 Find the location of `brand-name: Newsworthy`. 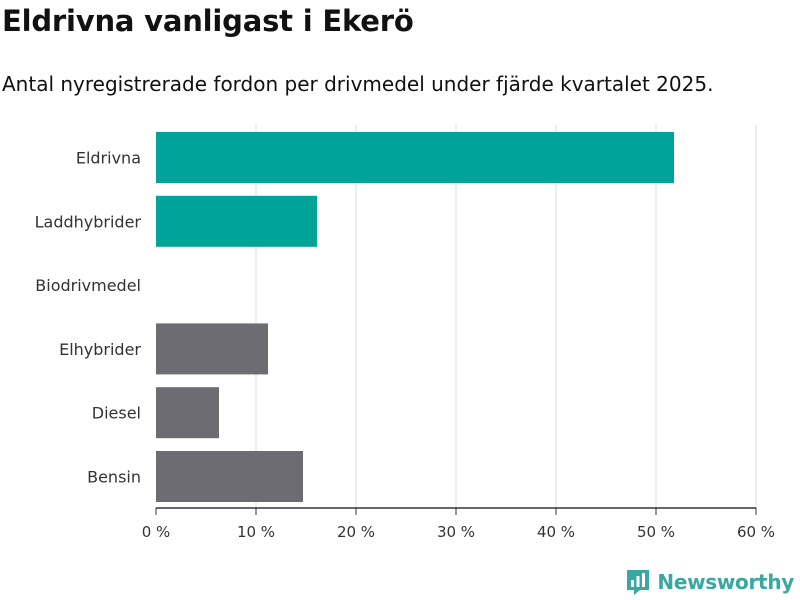

brand-name: Newsworthy is located at coordinates (725, 582).